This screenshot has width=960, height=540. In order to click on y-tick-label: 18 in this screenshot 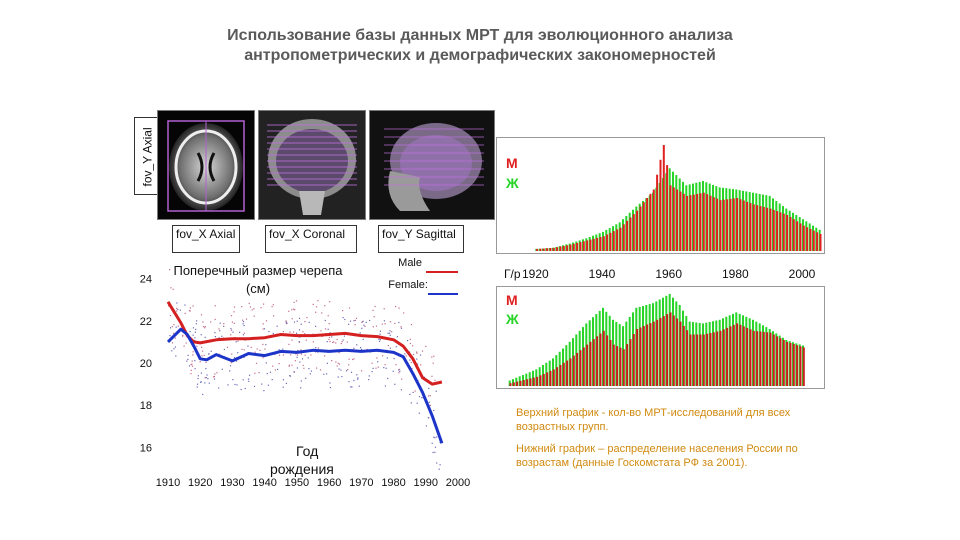, I will do `click(146, 406)`.